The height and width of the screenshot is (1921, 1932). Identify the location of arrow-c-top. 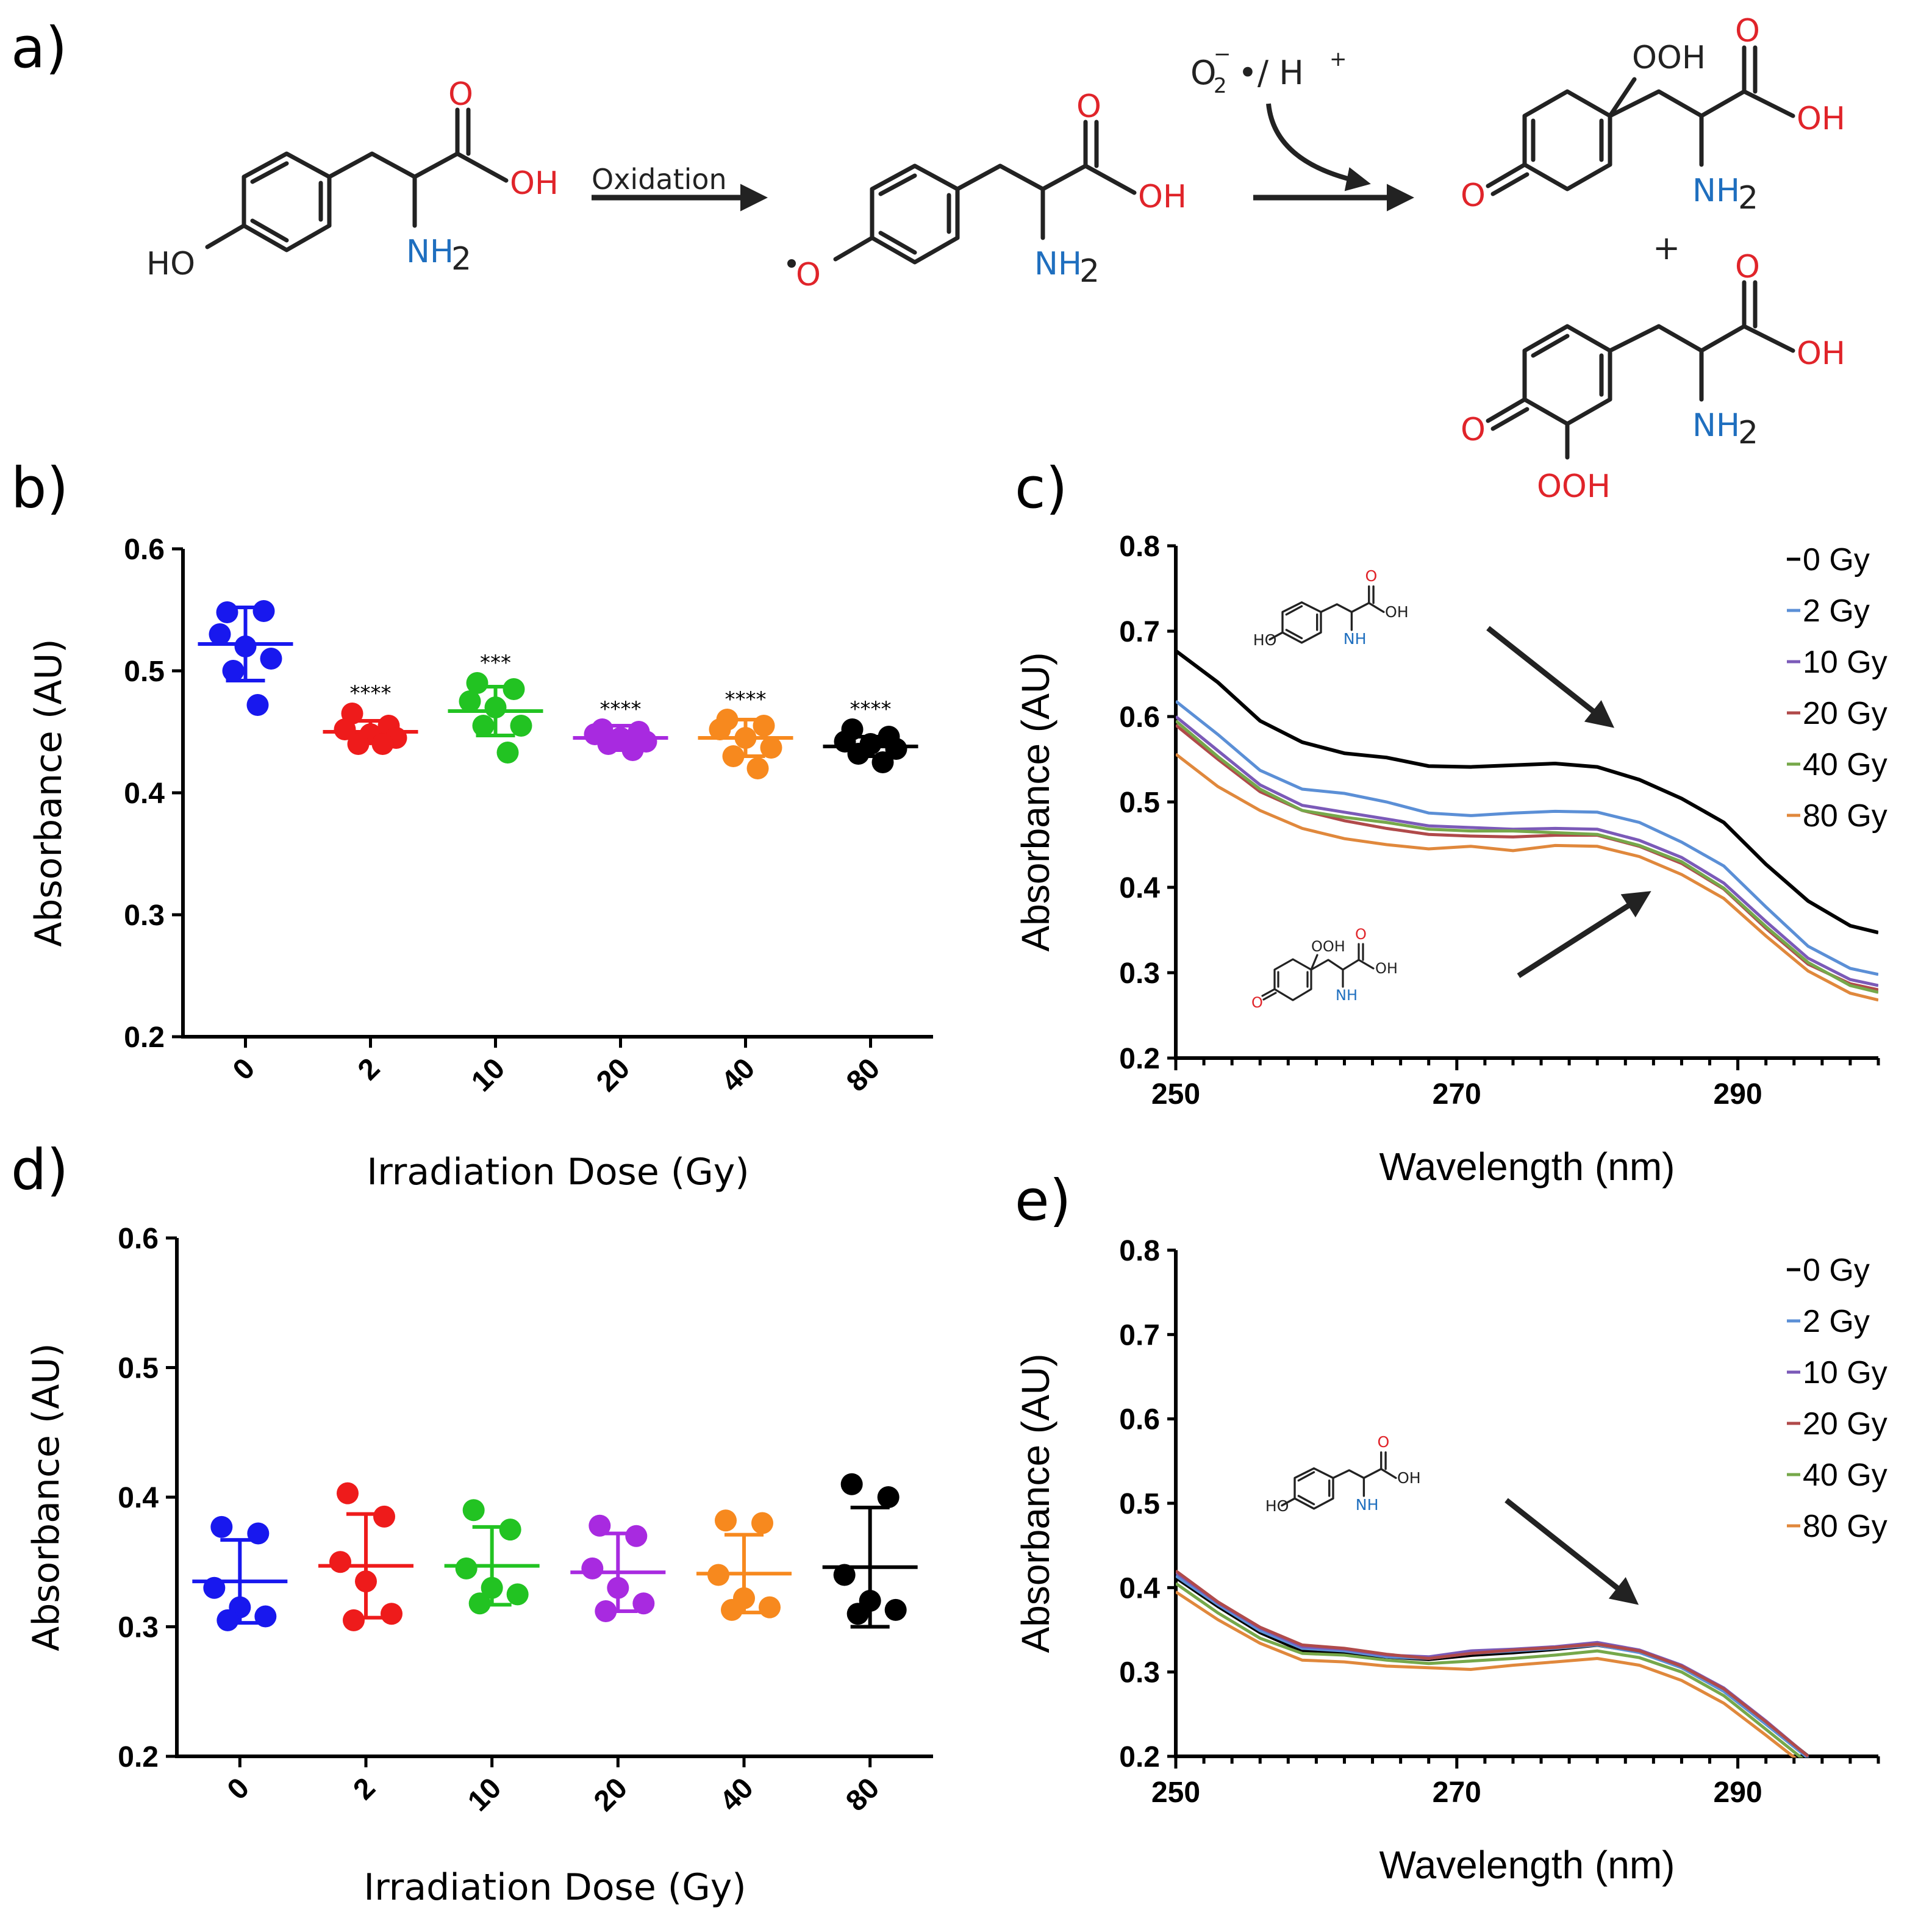
(1550, 677).